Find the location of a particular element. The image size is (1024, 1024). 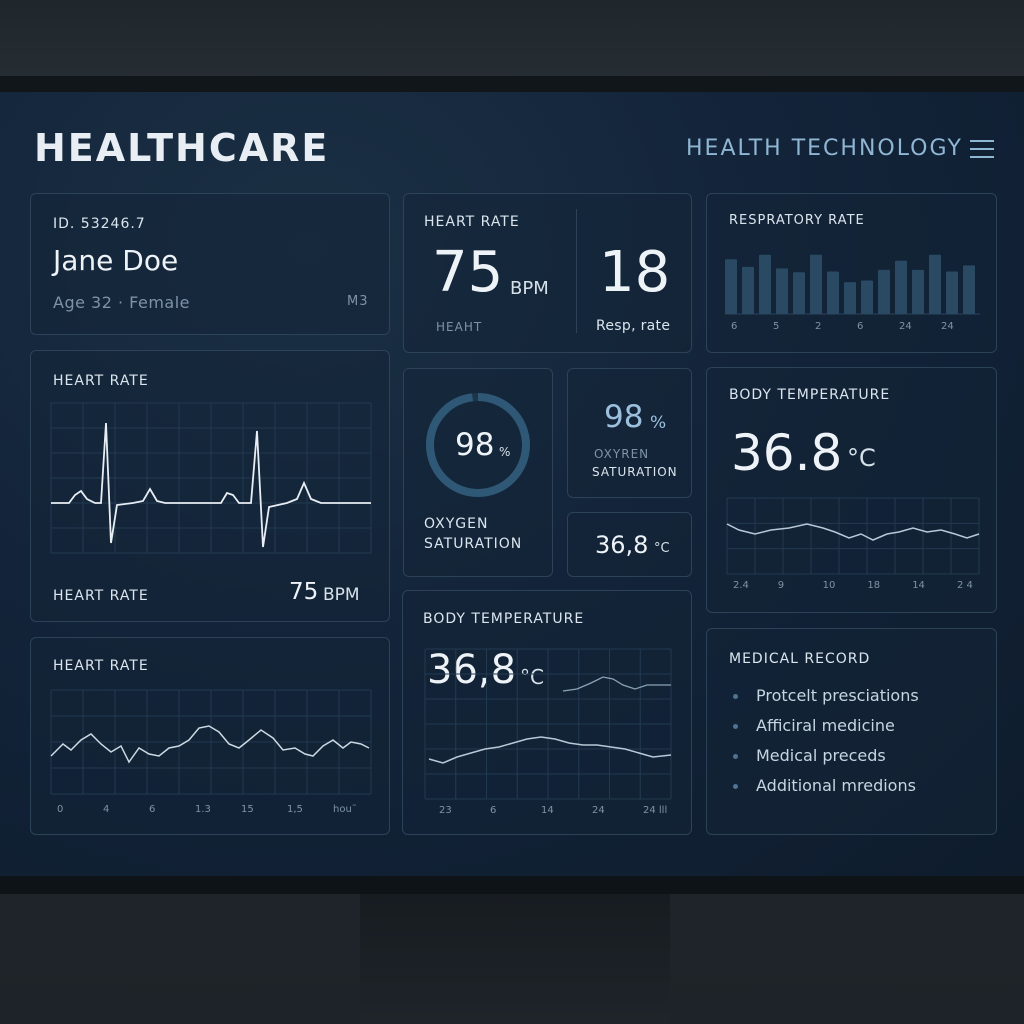

ecg-card: HEART RATE HEART RATE 75 BPM is located at coordinates (210, 486).